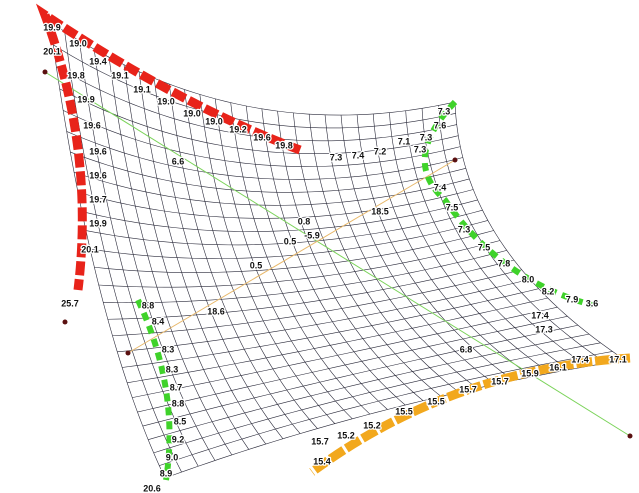 The height and width of the screenshot is (493, 639). I want to click on force-label: 8.7, so click(176, 387).